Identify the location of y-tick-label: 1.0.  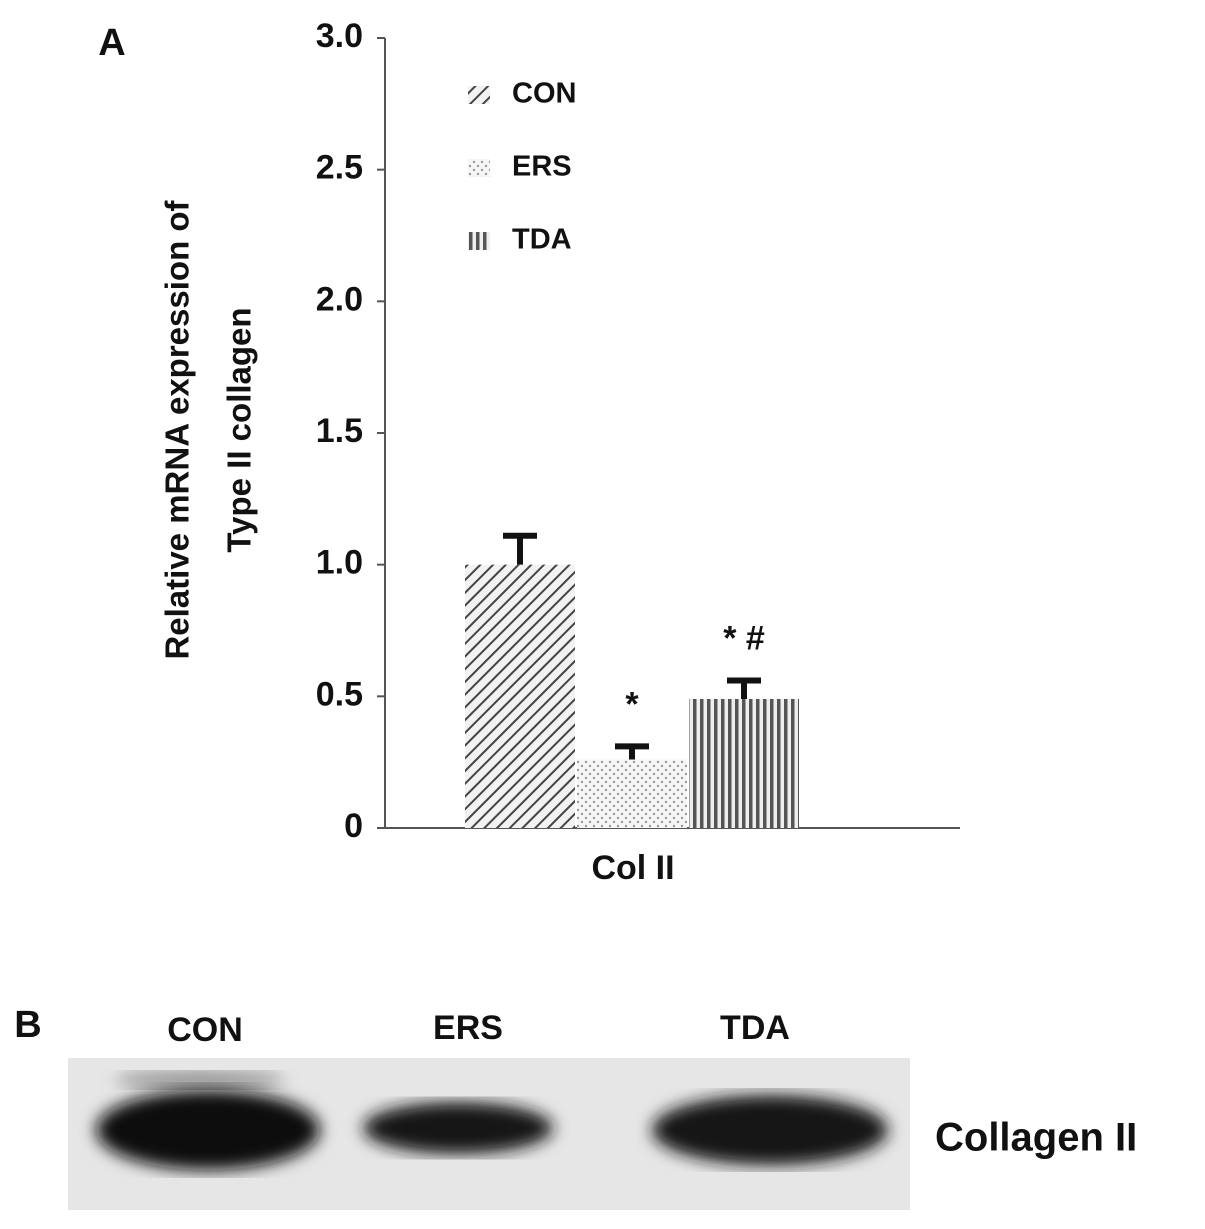
(339, 563).